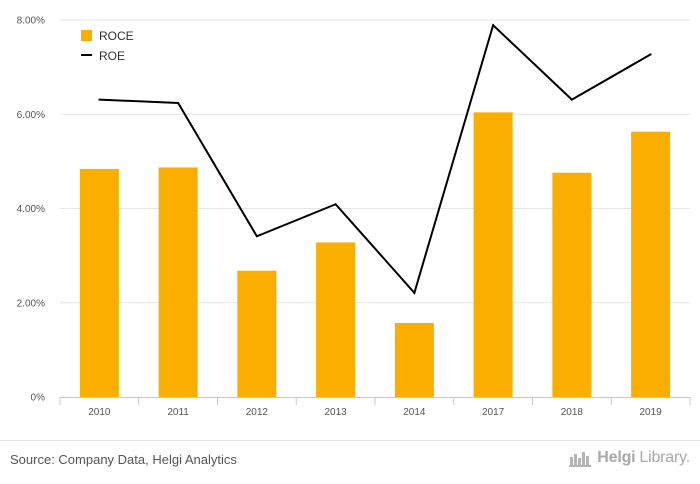  What do you see at coordinates (375, 407) in the screenshot?
I see `x-axis: 2010 2011 2012 2013 2014 2017 2018 2019` at bounding box center [375, 407].